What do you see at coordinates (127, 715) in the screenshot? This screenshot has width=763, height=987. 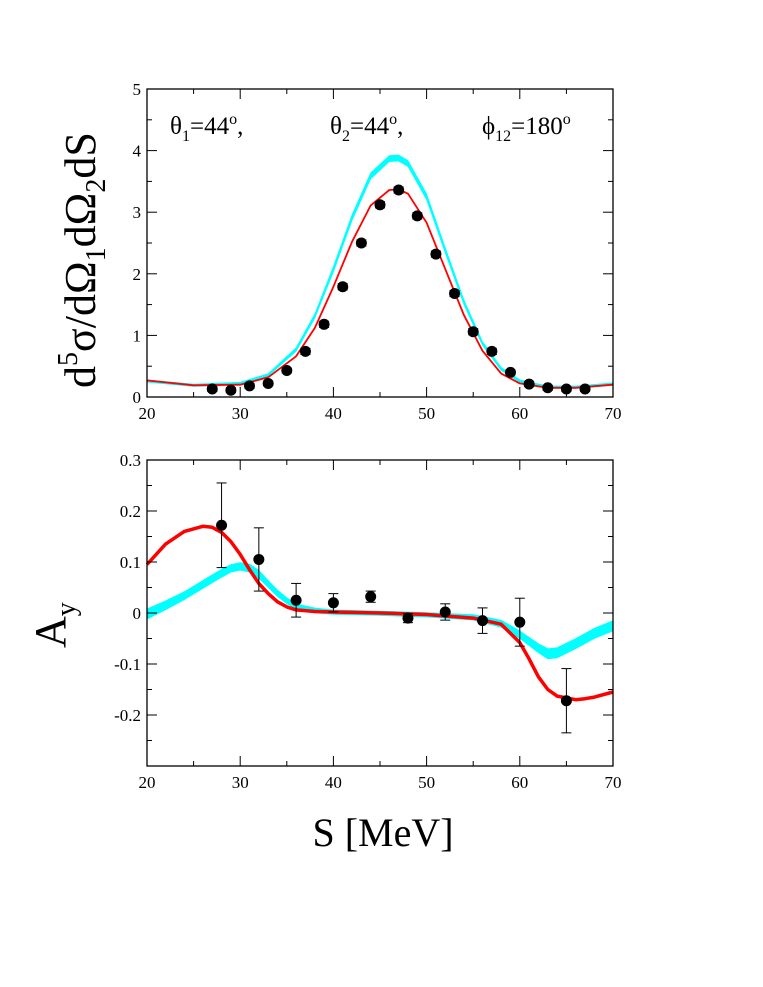 I see `y-tick-label: -0.2` at bounding box center [127, 715].